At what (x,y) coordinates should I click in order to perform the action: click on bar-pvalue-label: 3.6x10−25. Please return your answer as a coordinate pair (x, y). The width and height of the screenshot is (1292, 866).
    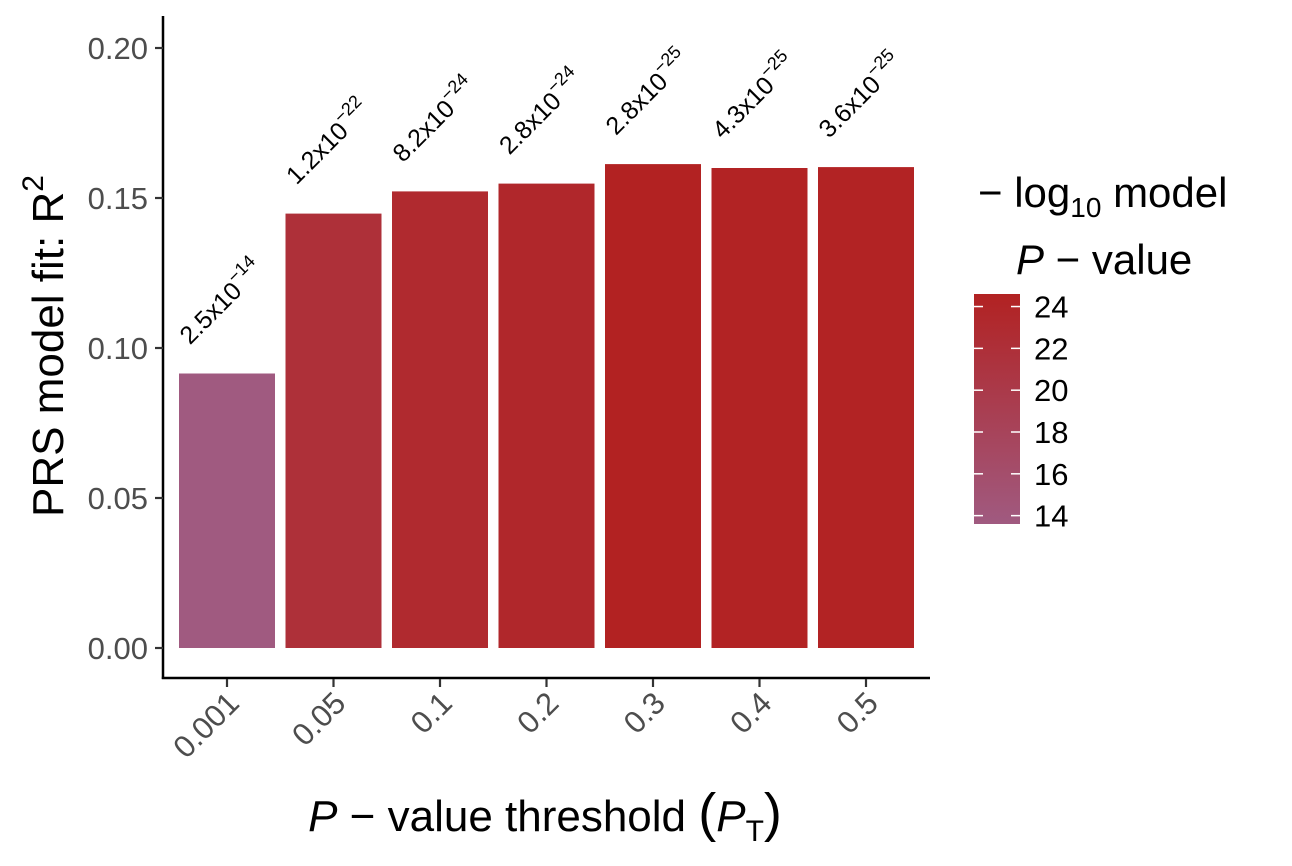
    Looking at the image, I should click on (858, 94).